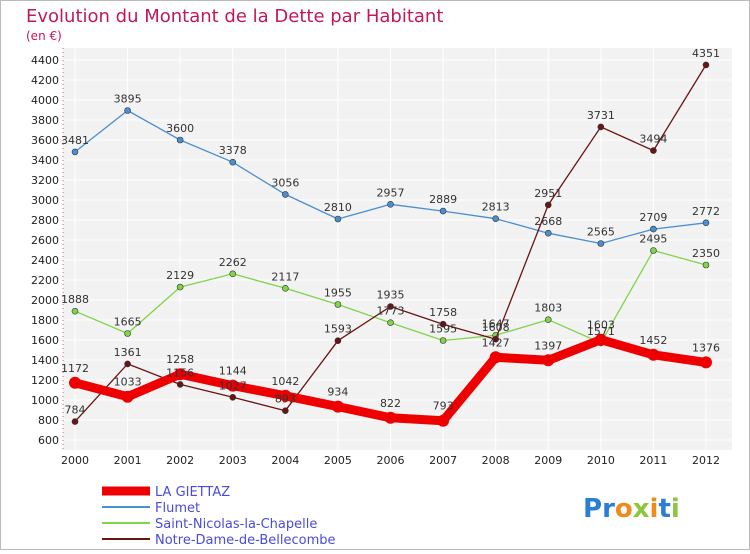 Image resolution: width=750 pixels, height=554 pixels. I want to click on data-label: 3378, so click(233, 150).